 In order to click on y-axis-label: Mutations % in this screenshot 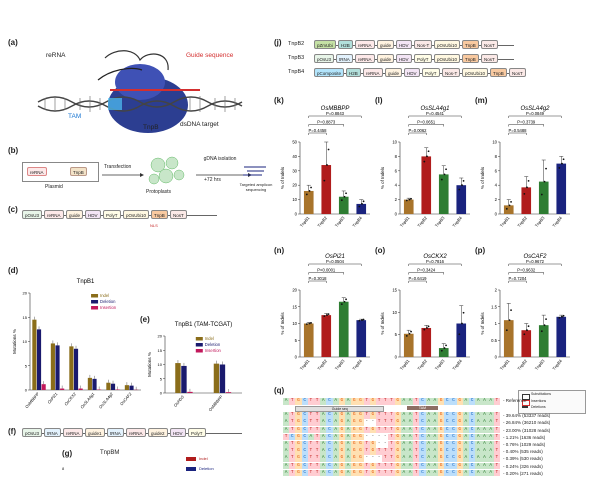, I will do `click(14, 341)`.